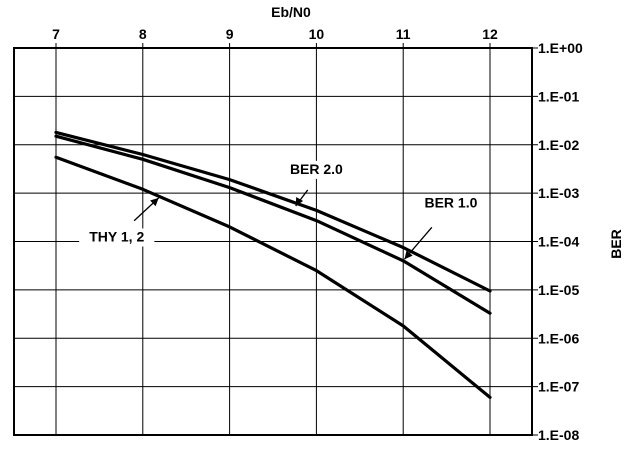 This screenshot has width=629, height=449. I want to click on y-tick-label: 1.E-07, so click(558, 387).